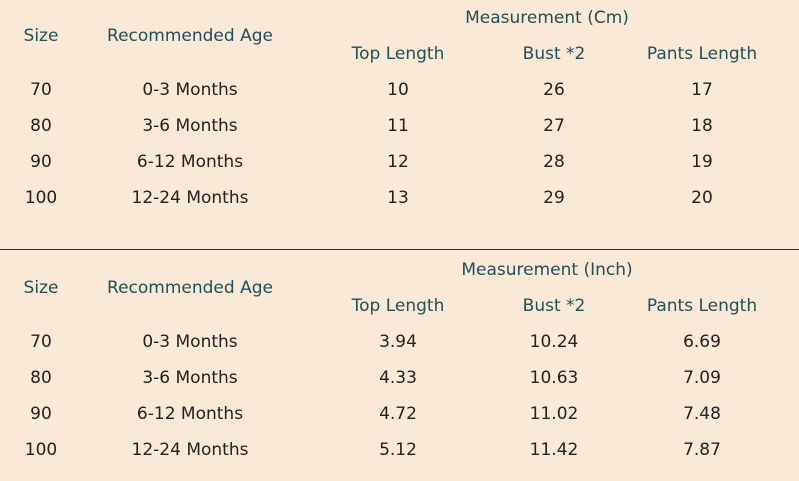 The height and width of the screenshot is (481, 799). What do you see at coordinates (398, 378) in the screenshot?
I see `cell: 4.33` at bounding box center [398, 378].